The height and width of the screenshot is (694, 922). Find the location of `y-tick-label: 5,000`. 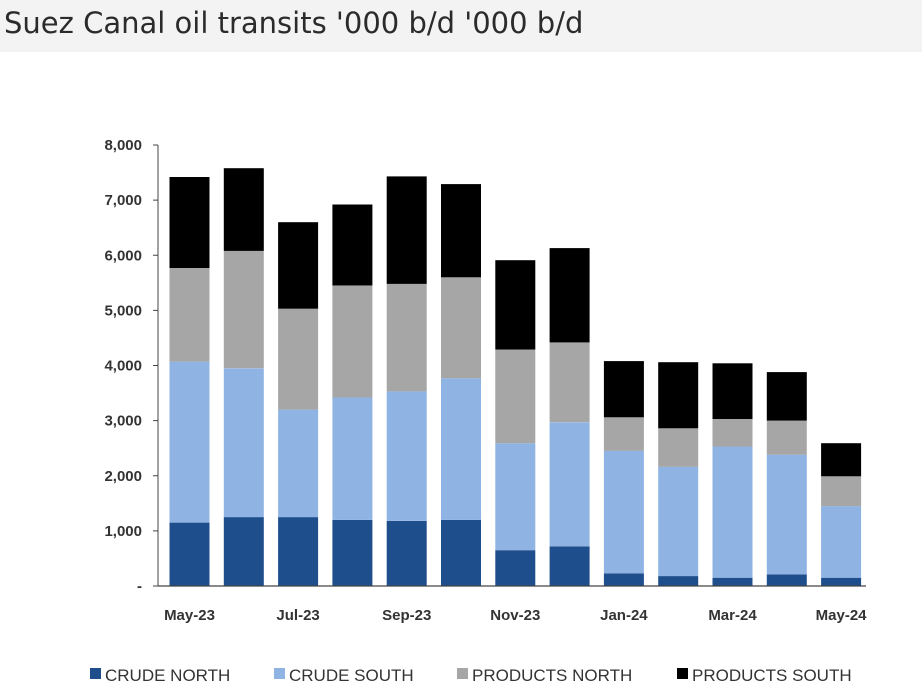

y-tick-label: 5,000 is located at coordinates (123, 310).